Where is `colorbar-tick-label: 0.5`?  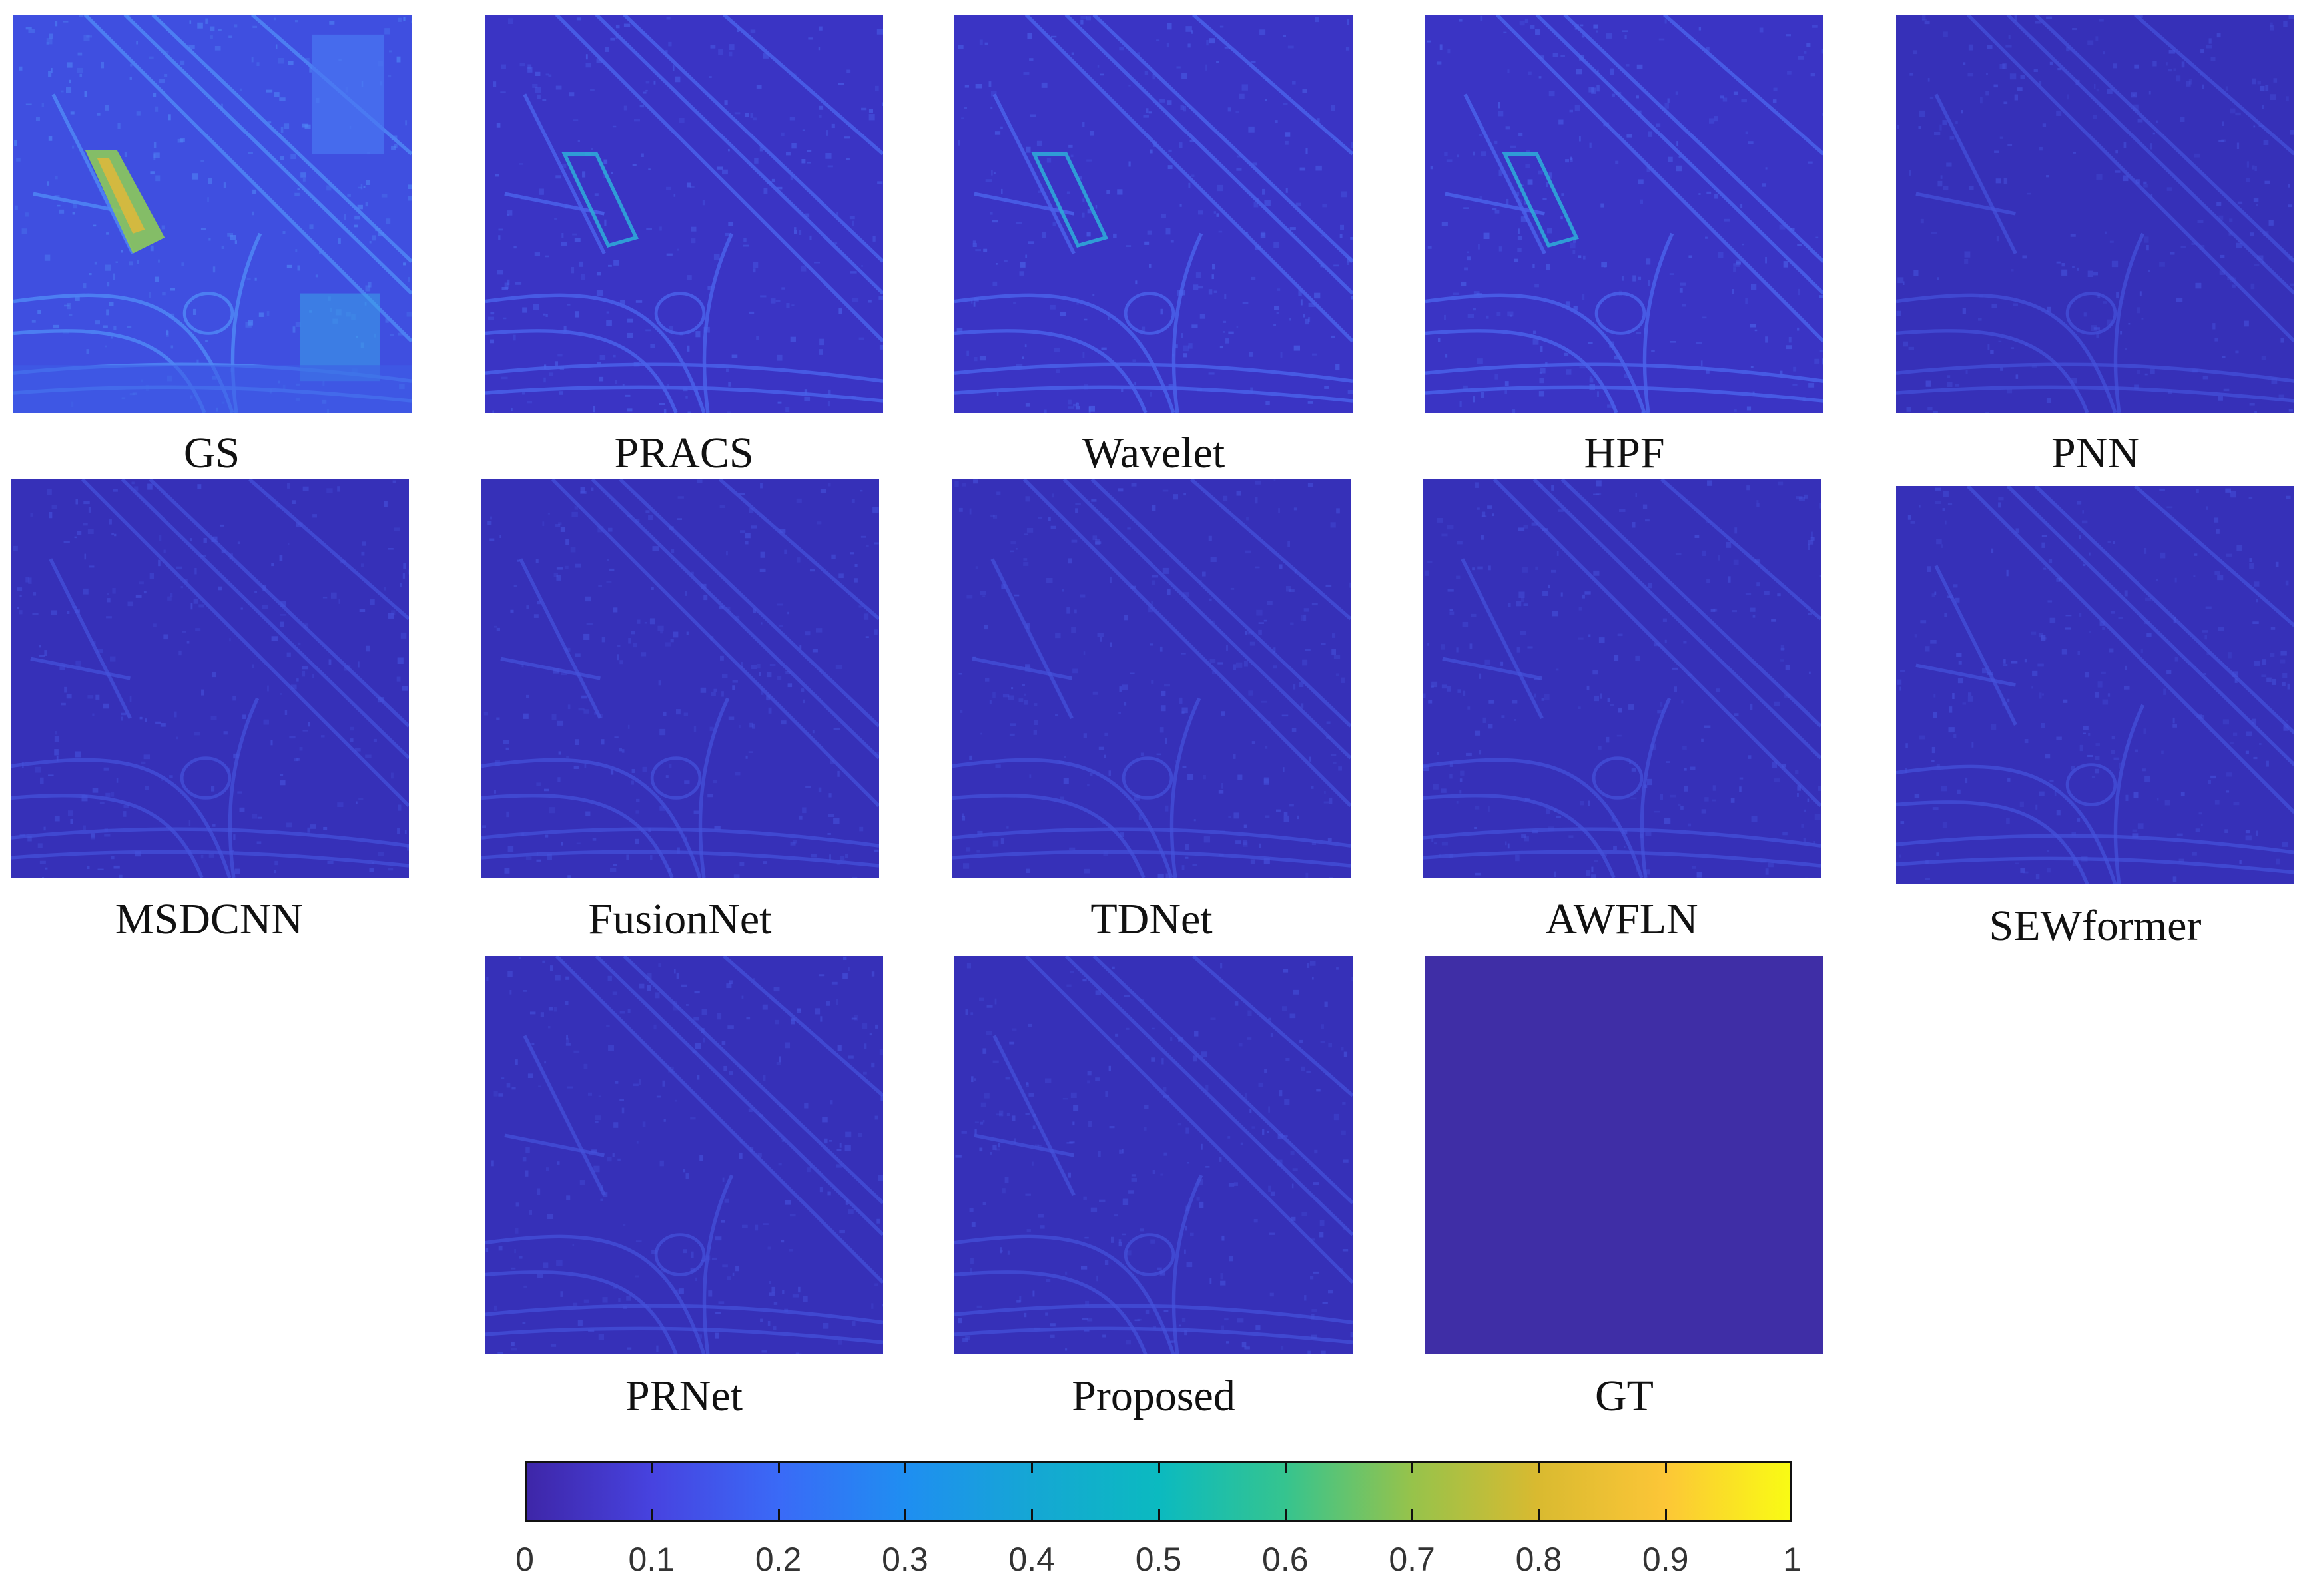 colorbar-tick-label: 0.5 is located at coordinates (1158, 1559).